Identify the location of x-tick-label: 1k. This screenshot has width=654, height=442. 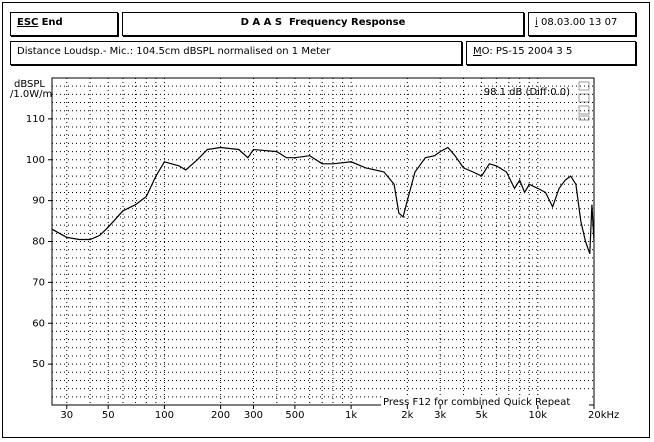
(351, 415).